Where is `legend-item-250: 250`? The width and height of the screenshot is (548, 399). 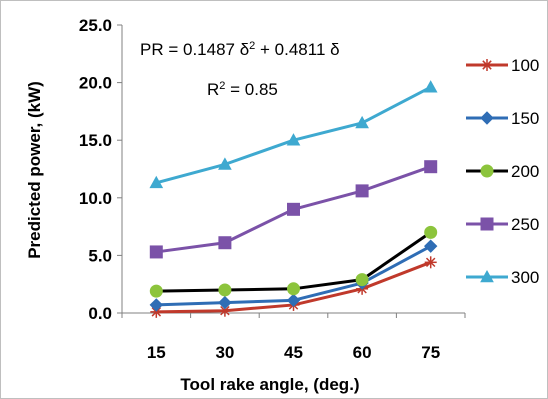
legend-item-250: 250 is located at coordinates (502, 224).